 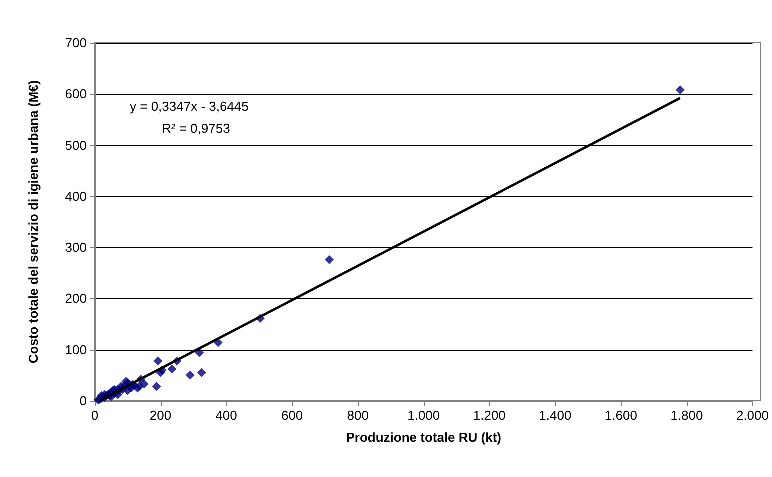 I want to click on annotation: y = 0,3347x - 3,6445, so click(x=189, y=106).